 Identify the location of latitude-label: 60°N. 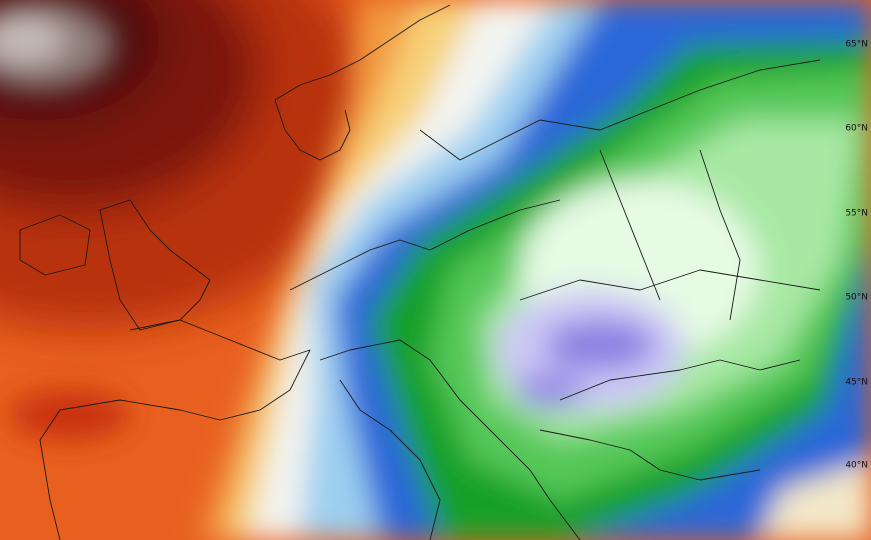
(856, 129).